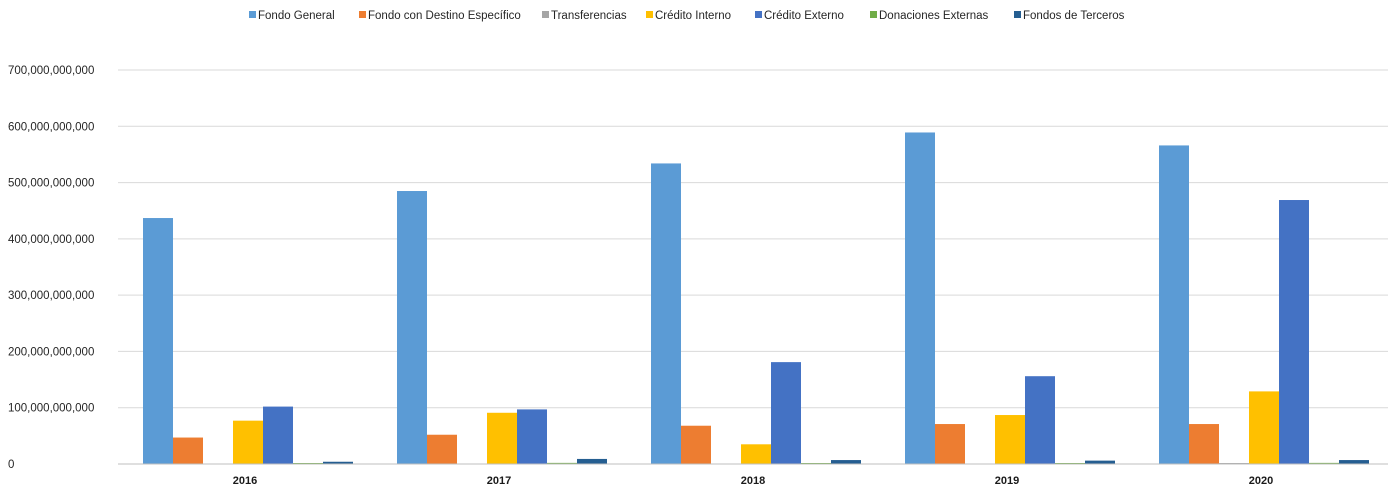  I want to click on bar-2017-fondo-general, so click(412, 327).